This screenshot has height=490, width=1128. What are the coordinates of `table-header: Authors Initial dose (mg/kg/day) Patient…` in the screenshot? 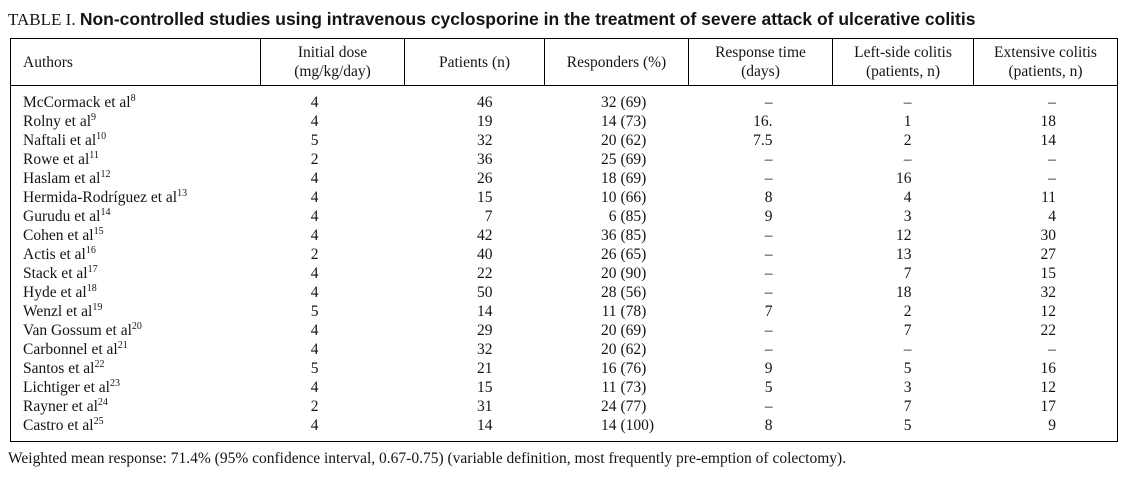 It's located at (564, 62).